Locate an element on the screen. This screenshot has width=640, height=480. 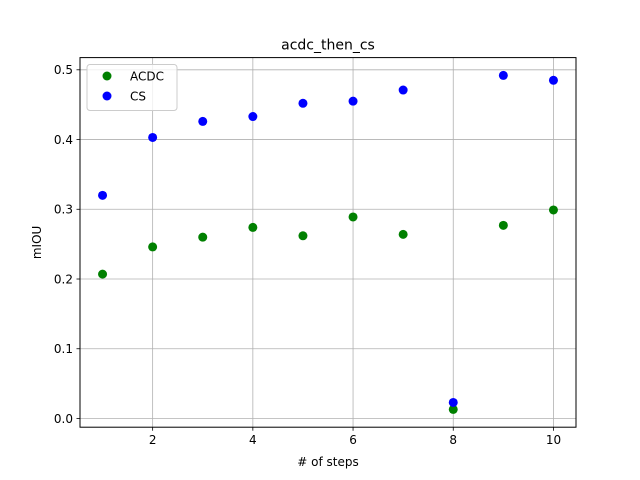
y-tick-label: 0.3 is located at coordinates (63, 210).